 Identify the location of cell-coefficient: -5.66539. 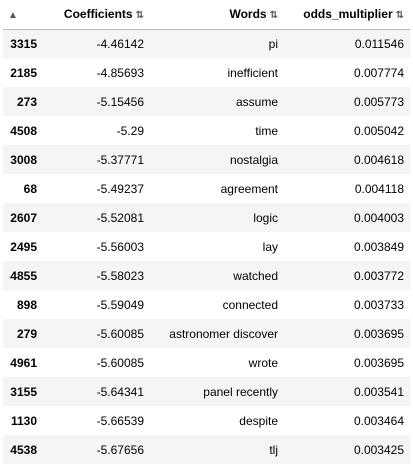
(120, 420).